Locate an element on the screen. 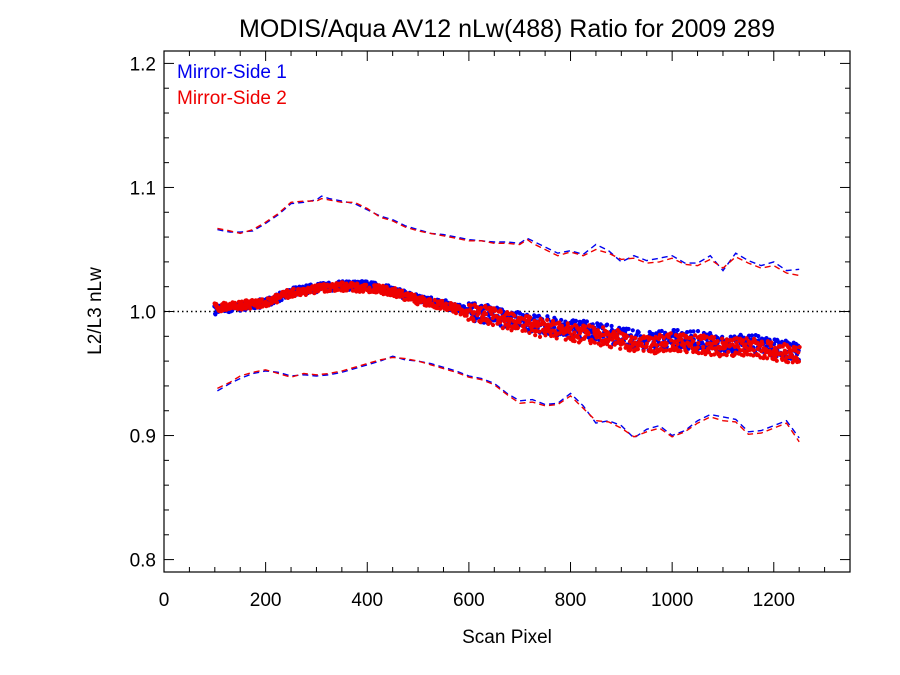 The width and height of the screenshot is (900, 675). x-tick-label: 1200 is located at coordinates (774, 600).